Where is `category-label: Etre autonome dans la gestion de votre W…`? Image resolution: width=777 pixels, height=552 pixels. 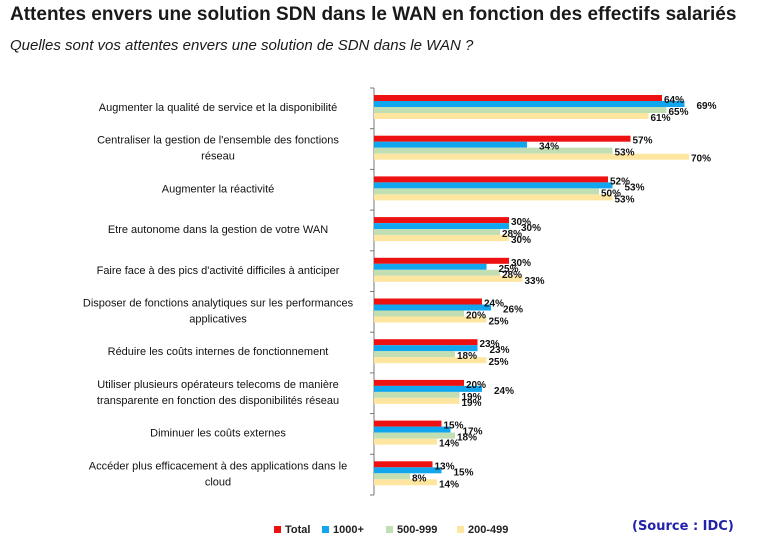
category-label: Etre autonome dans la gestion de votre W… is located at coordinates (218, 230).